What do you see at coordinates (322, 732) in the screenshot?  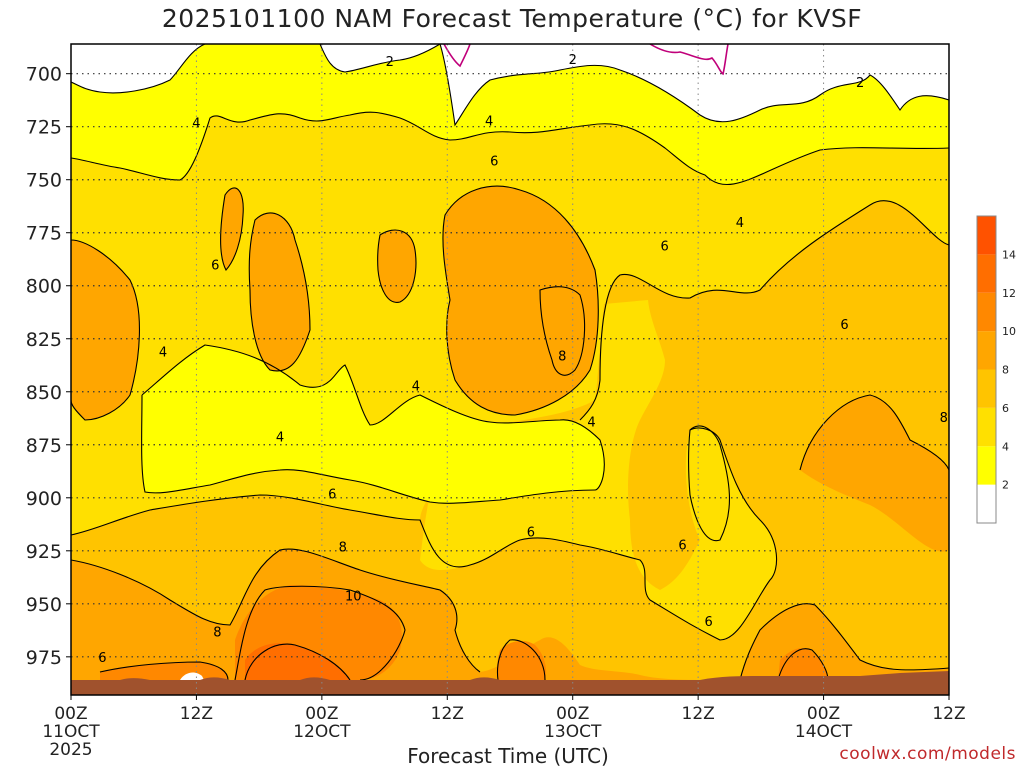 I see `x-tick-date-label: 12OCT` at bounding box center [322, 732].